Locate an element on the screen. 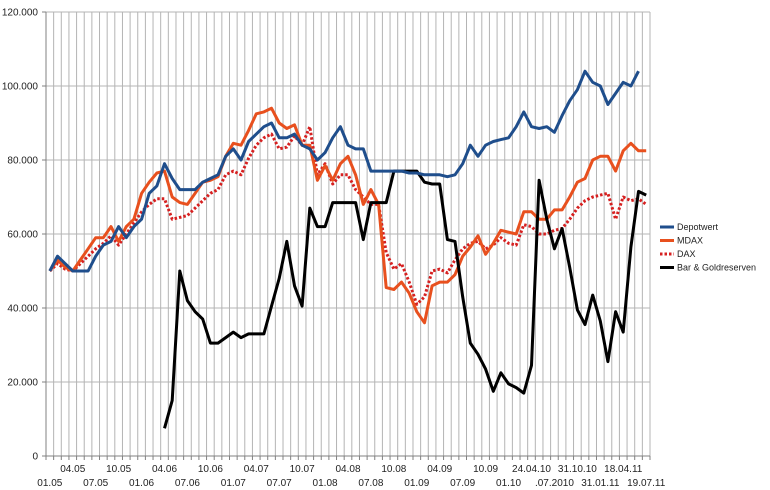 The height and width of the screenshot is (490, 770). y-tick-label: 40.000 is located at coordinates (22, 309).